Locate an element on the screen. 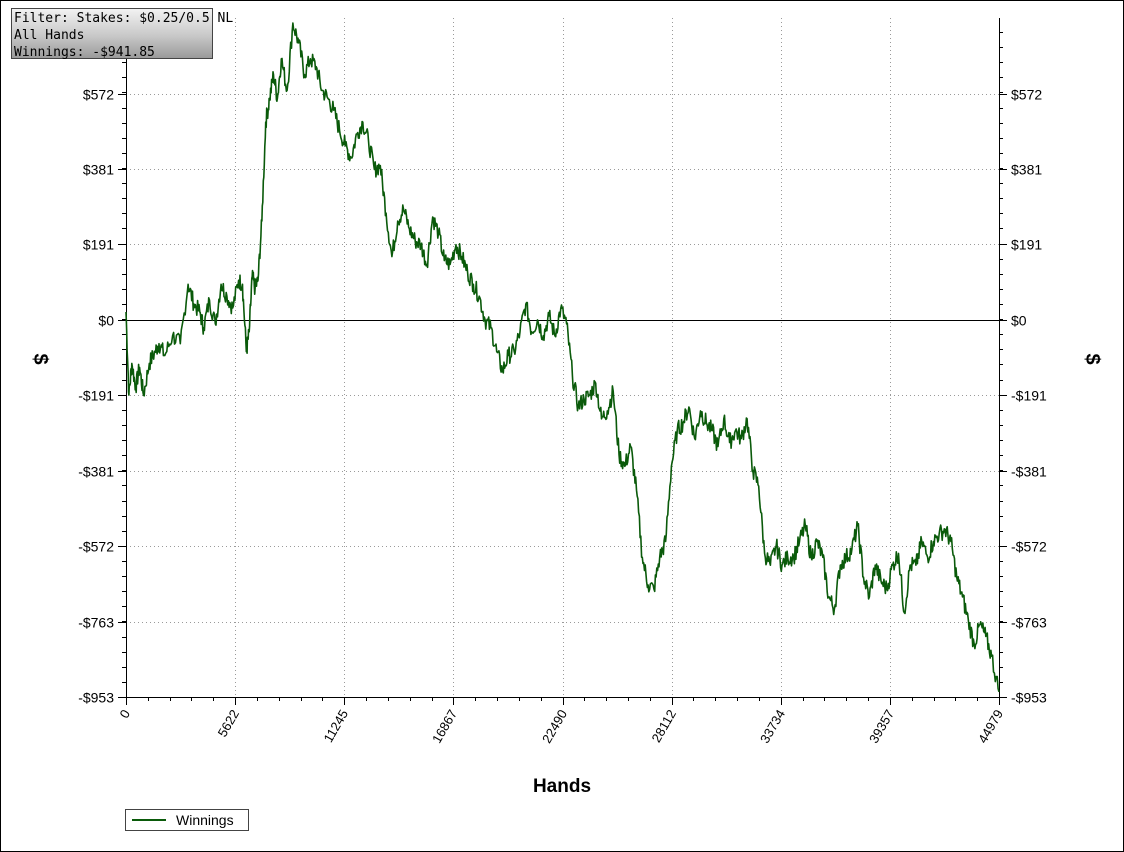  y-tick-label-left: $381 is located at coordinates (98, 170).